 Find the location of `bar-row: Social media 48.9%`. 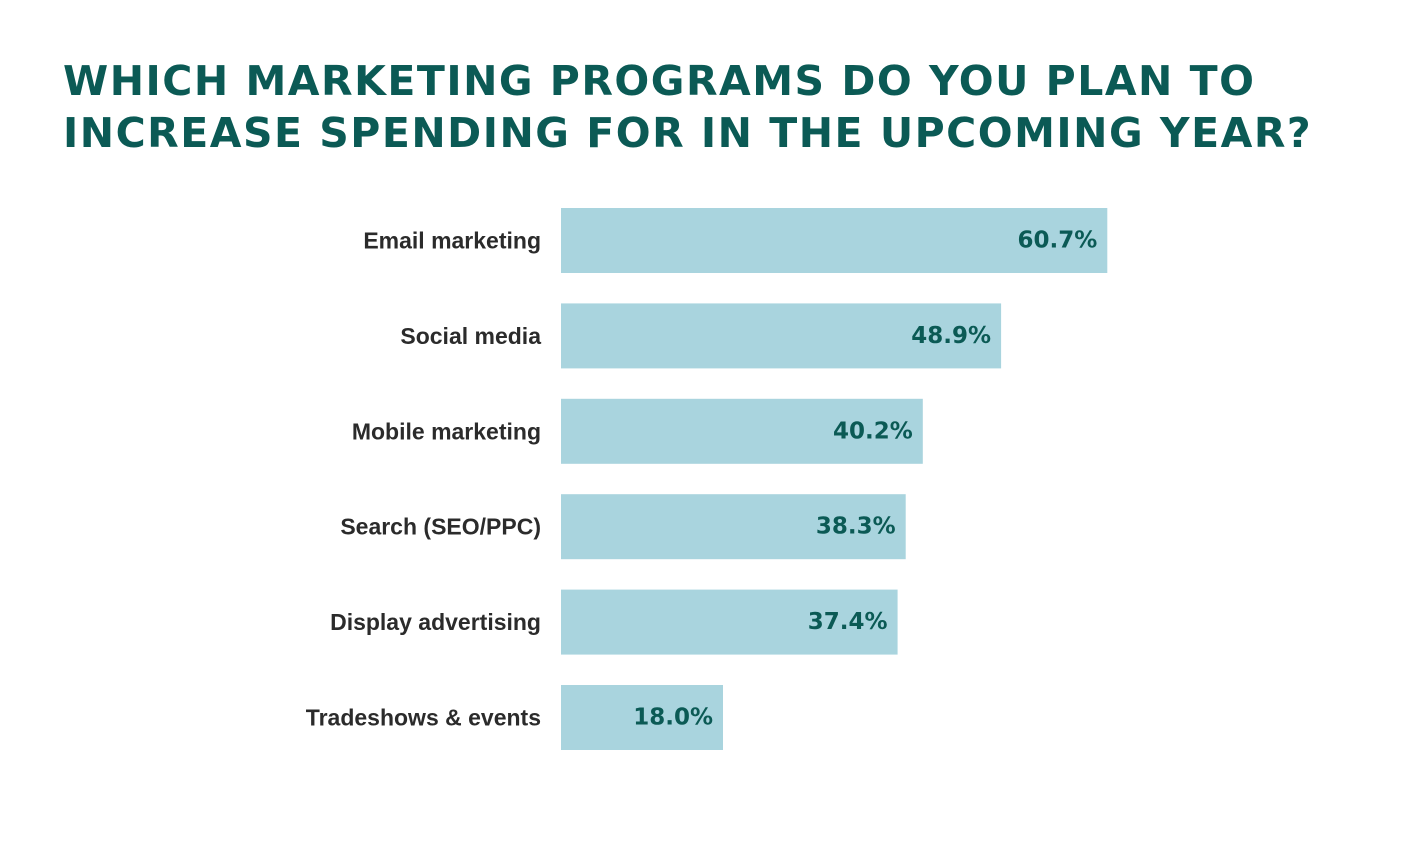

bar-row: Social media 48.9% is located at coordinates (701, 336).